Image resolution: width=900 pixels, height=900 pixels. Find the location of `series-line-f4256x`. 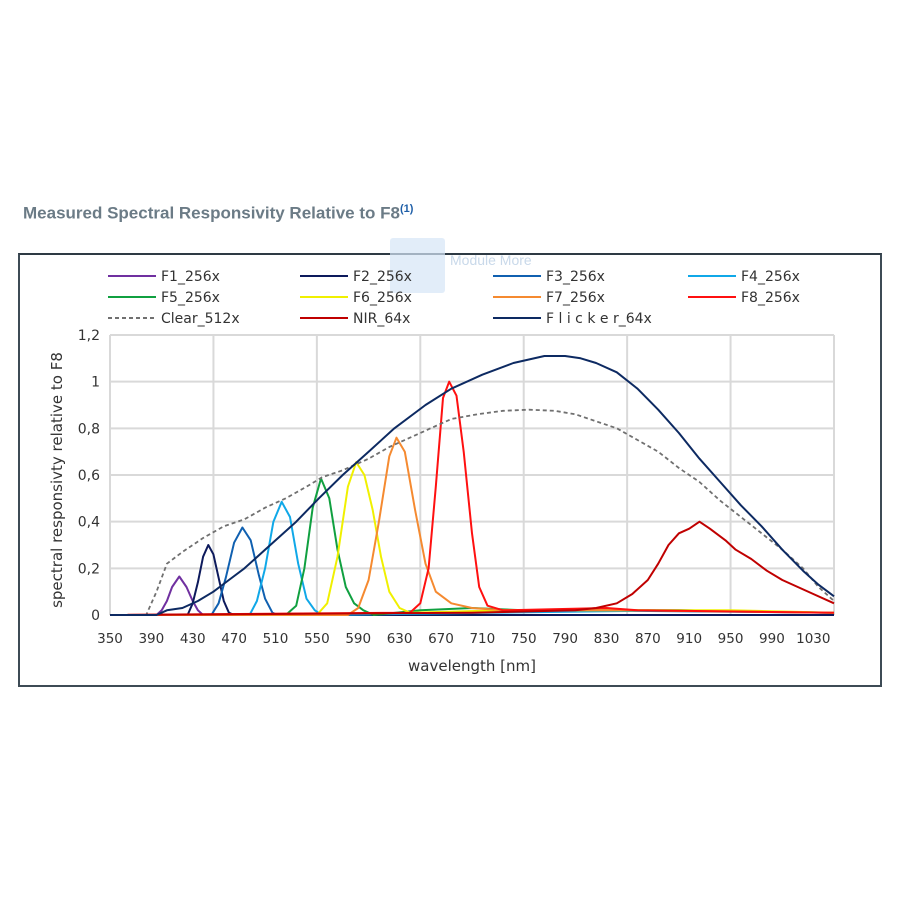

series-line-f4256x is located at coordinates (472, 558).